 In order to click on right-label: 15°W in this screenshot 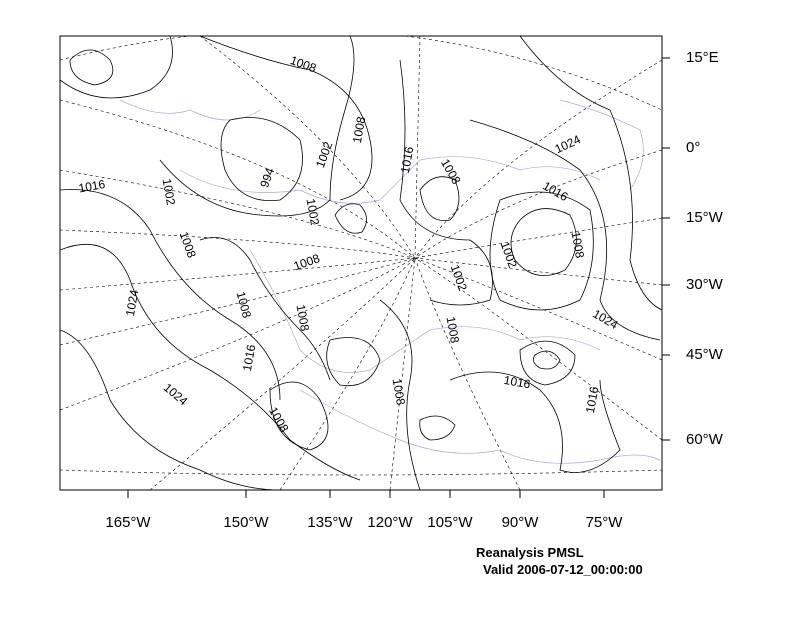, I will do `click(705, 217)`.